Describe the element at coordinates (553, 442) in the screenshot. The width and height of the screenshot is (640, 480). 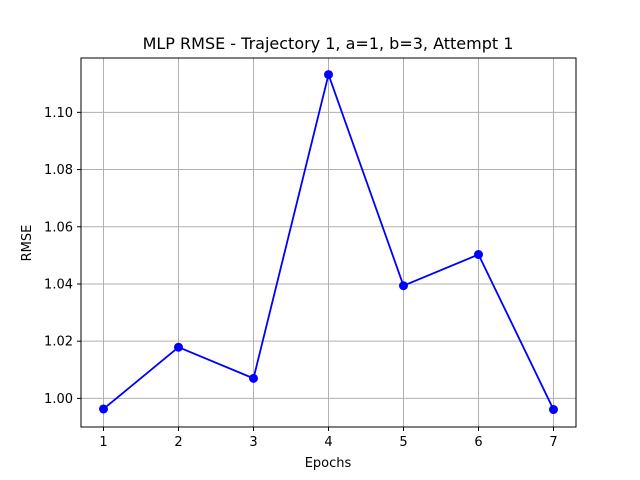
I see `x-tick-label: 7` at that location.